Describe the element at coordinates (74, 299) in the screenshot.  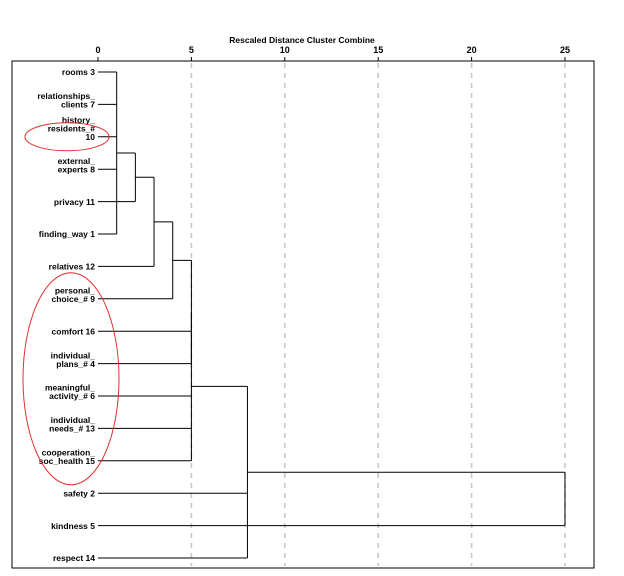
I see `leaf-label-line: choice_# 9` at that location.